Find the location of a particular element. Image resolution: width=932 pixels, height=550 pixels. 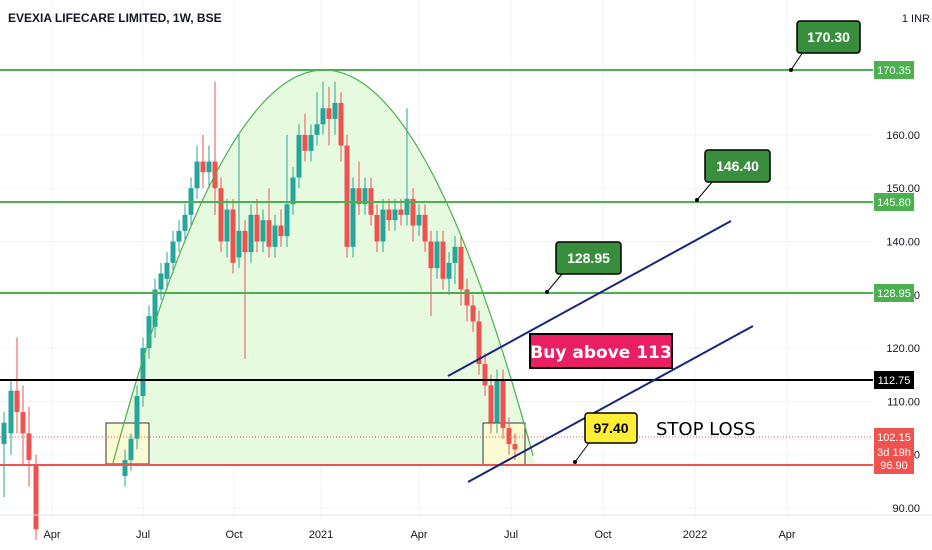

x-tick-5: Jul is located at coordinates (511, 535).